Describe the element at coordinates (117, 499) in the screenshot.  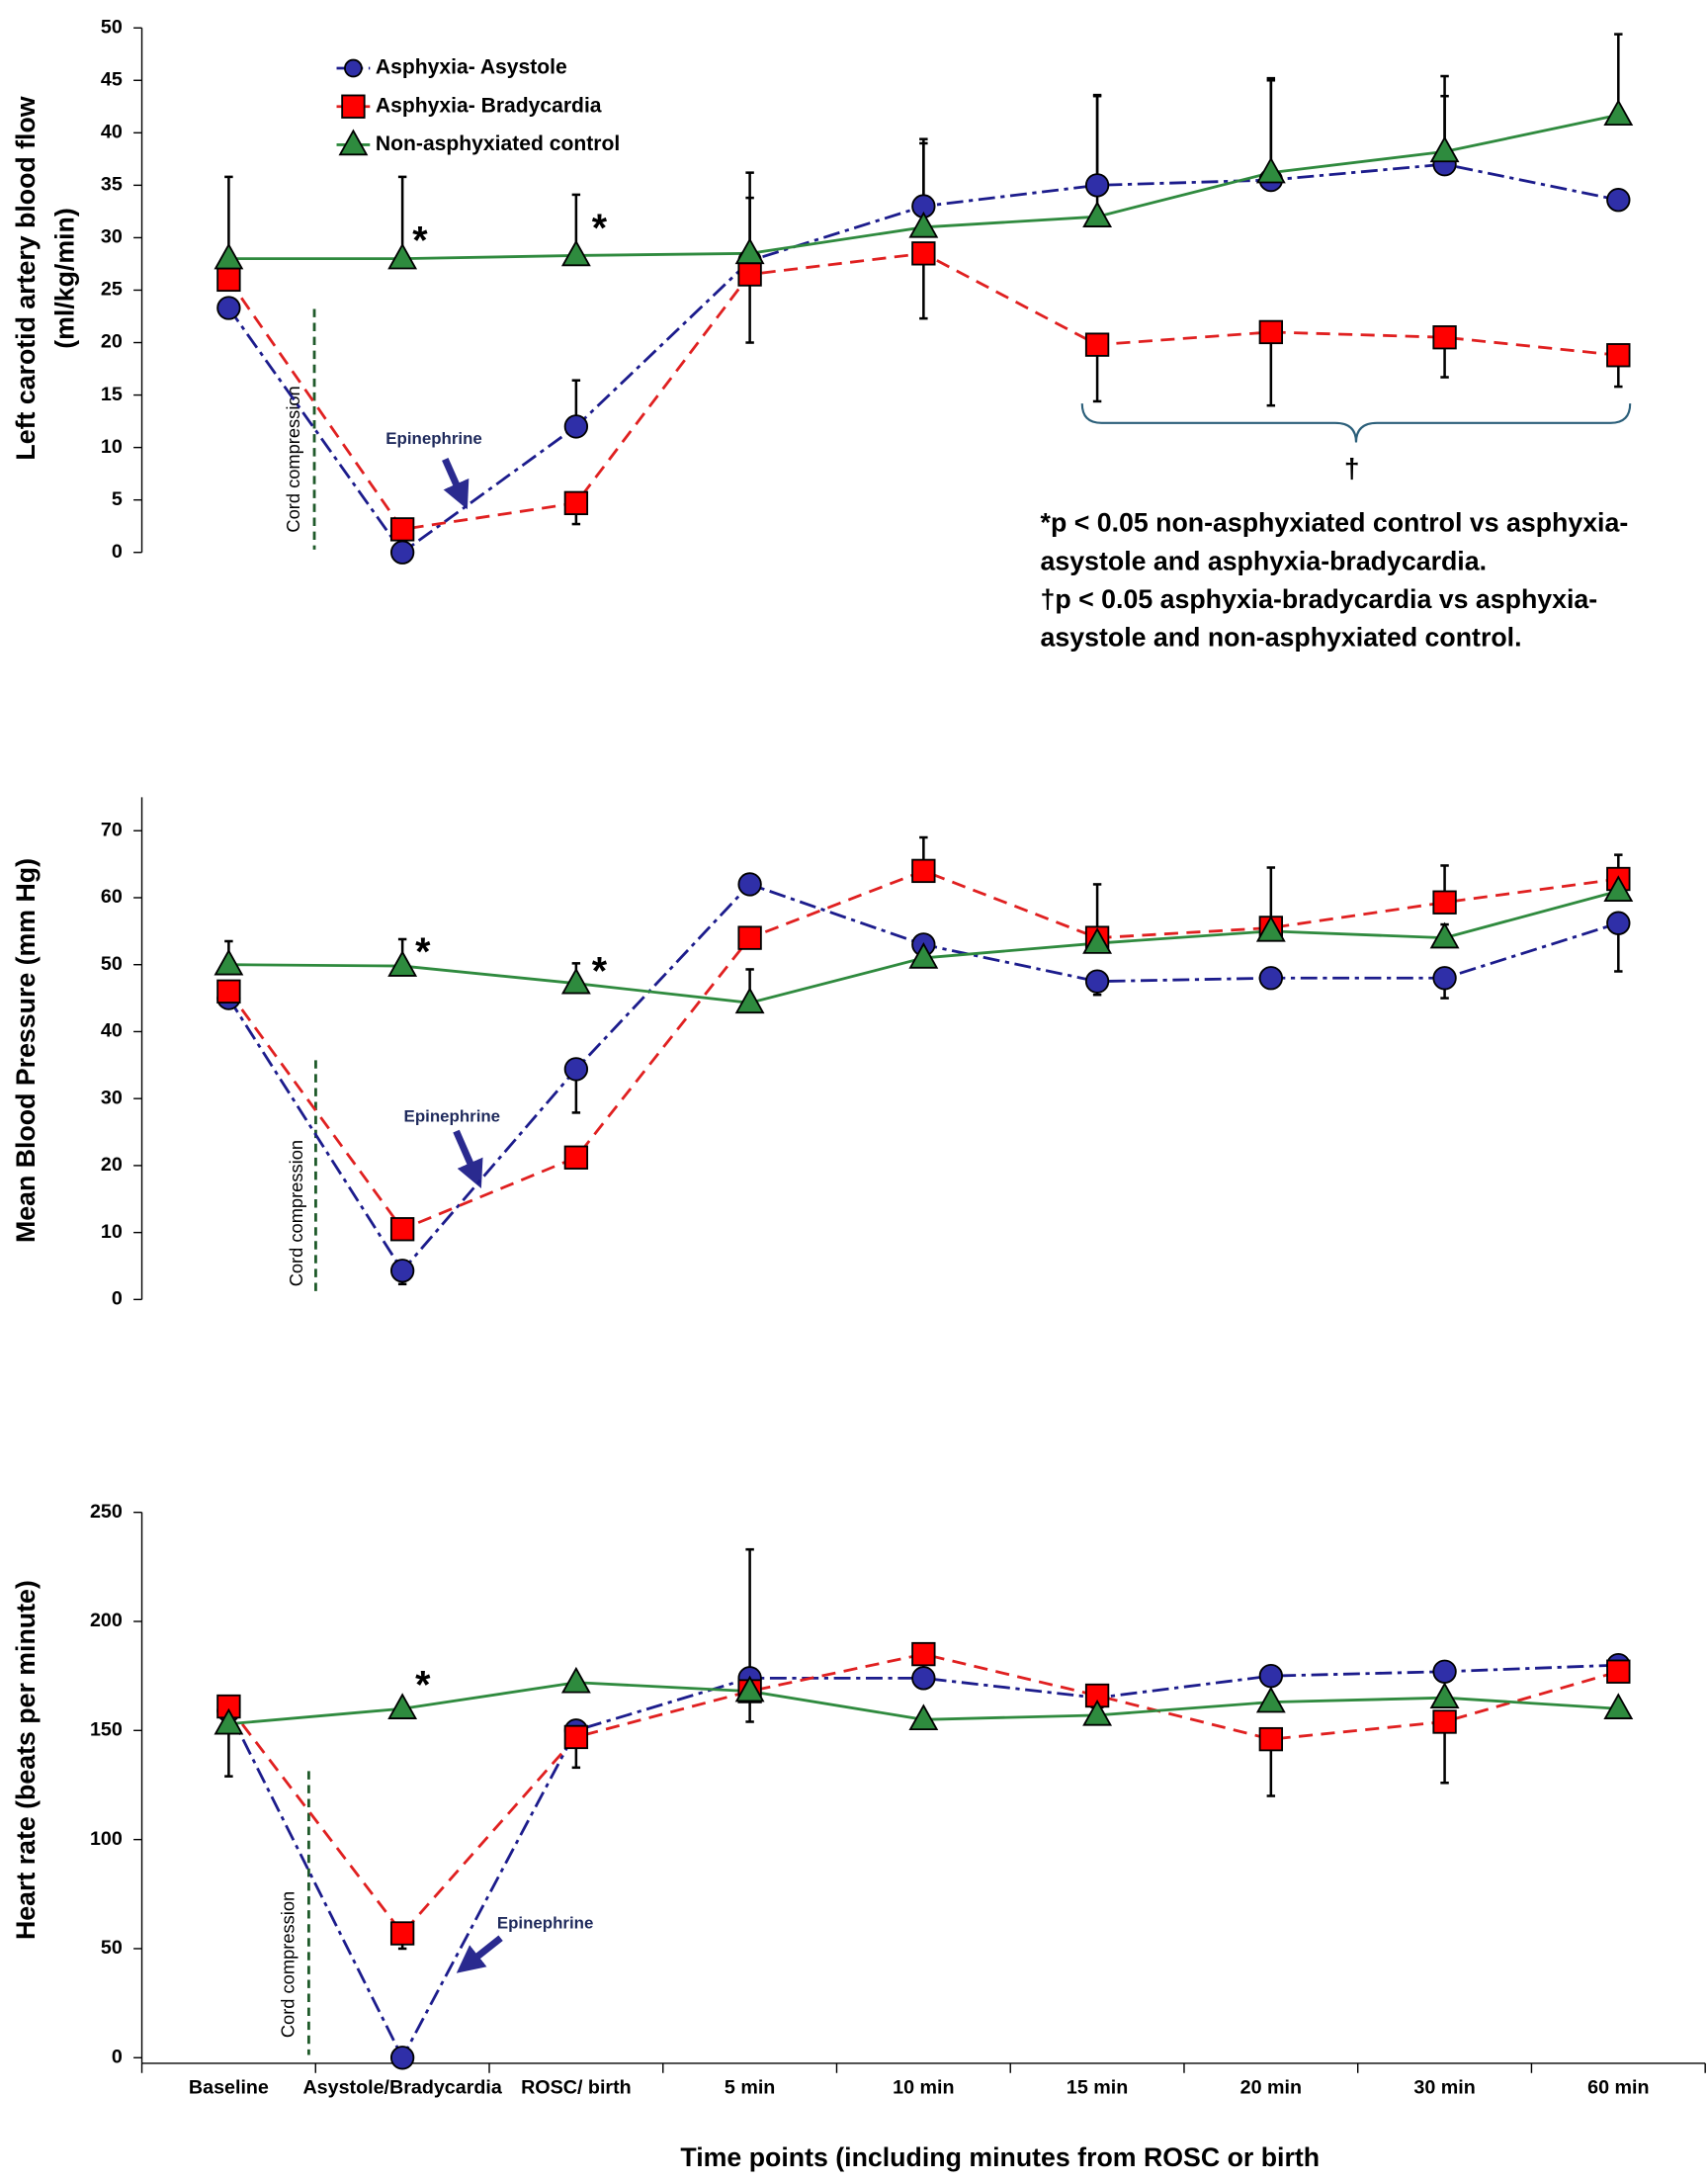
I see `y-tick-label: 5` at that location.